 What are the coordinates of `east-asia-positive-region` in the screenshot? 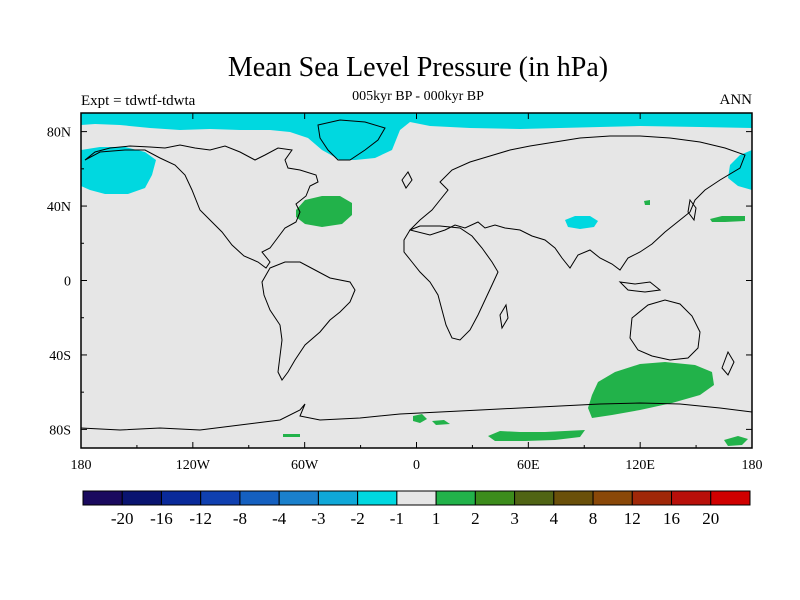 It's located at (727, 219).